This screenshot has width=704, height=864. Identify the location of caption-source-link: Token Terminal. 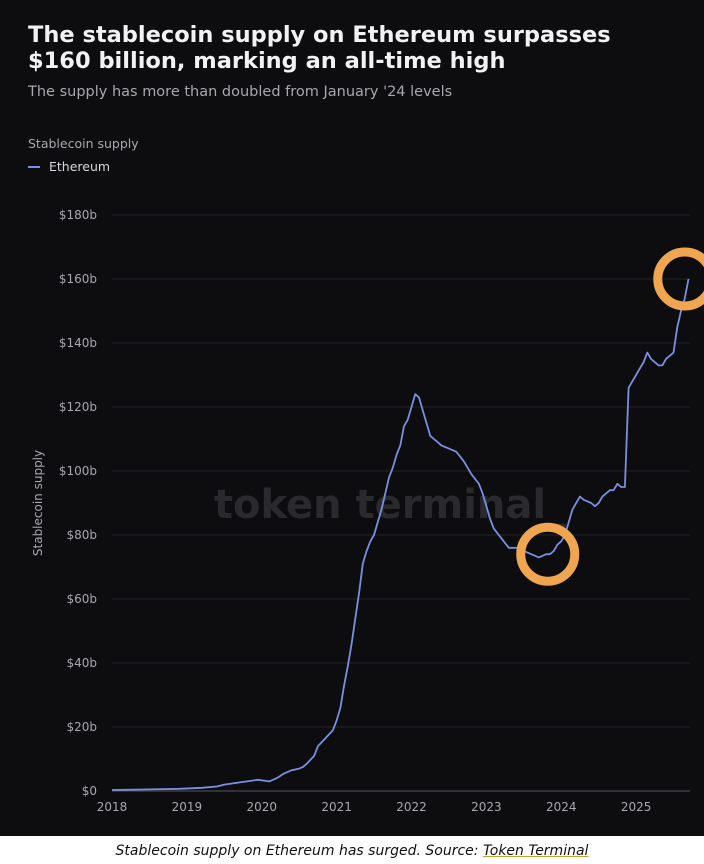
(535, 851).